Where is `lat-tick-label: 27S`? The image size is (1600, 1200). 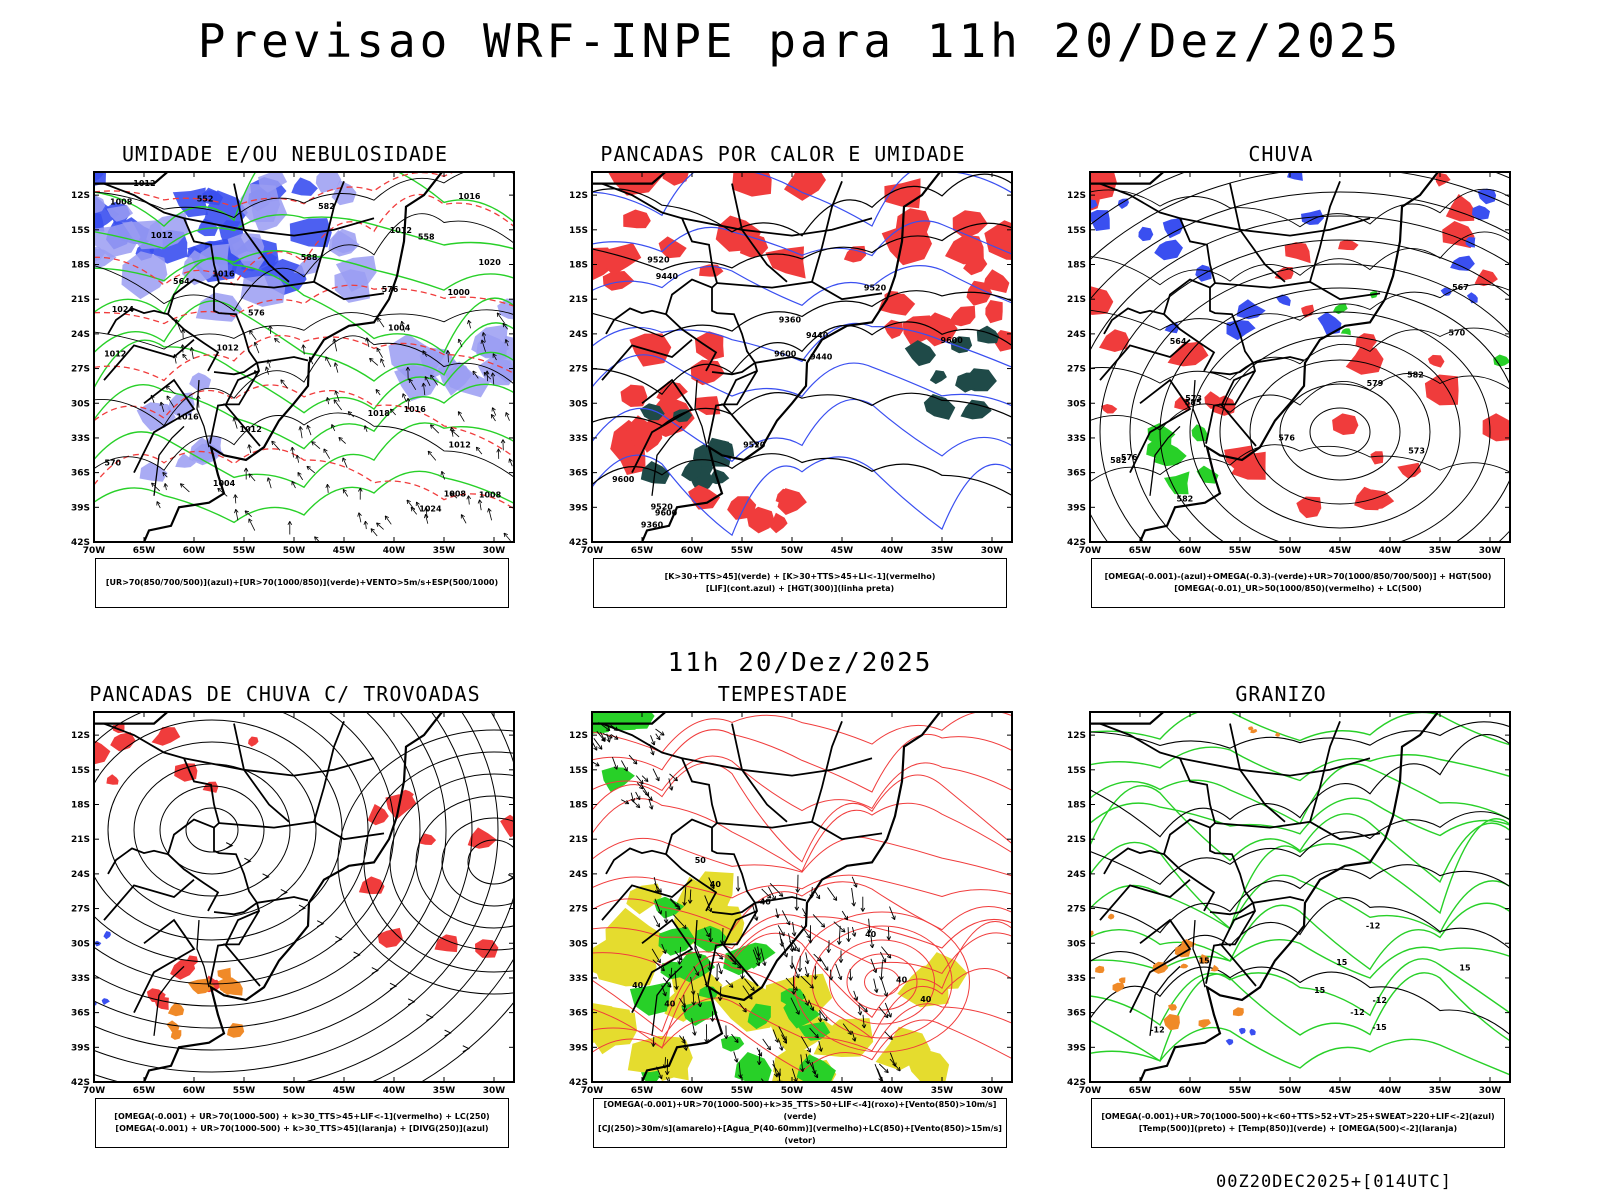 lat-tick-label: 27S is located at coordinates (1076, 910).